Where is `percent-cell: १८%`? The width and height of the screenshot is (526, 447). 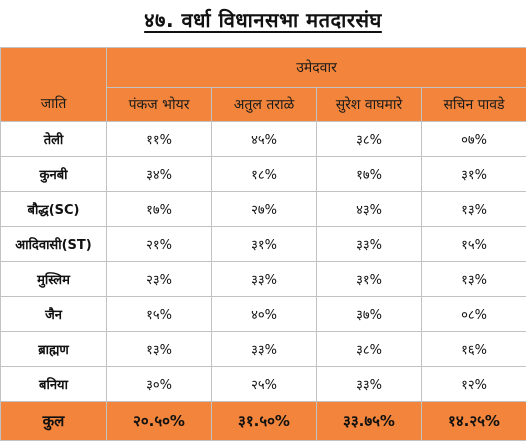 percent-cell: १८% is located at coordinates (264, 174).